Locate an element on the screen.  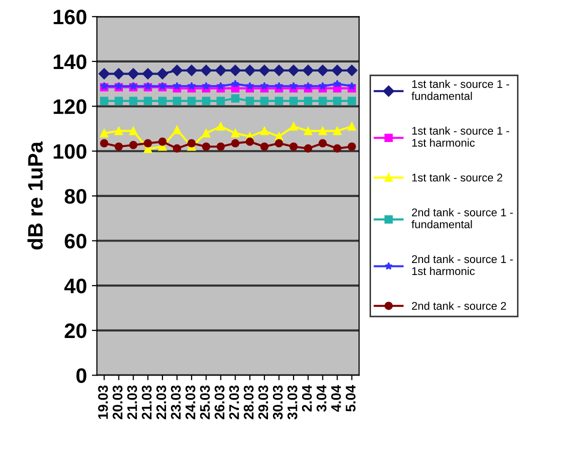
x-tick-label: 22.03 is located at coordinates (161, 402).